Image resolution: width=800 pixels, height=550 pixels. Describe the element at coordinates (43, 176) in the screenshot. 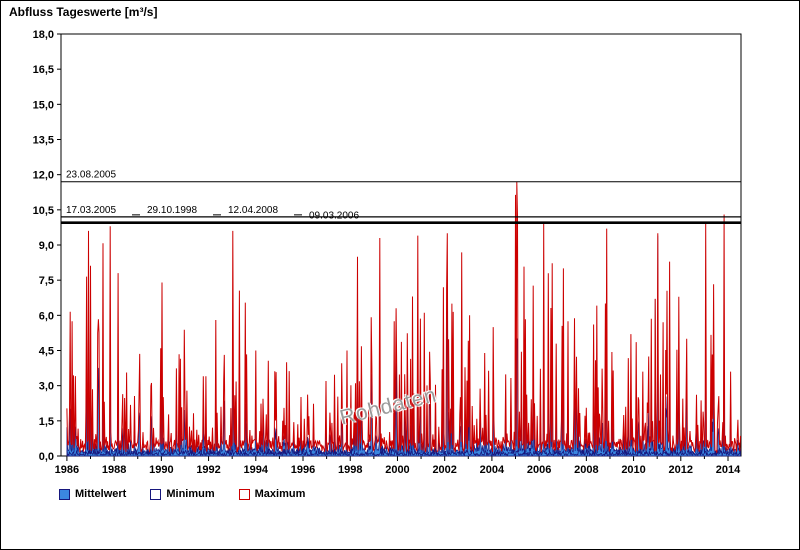

I see `y-tick-label: 12,0` at that location.